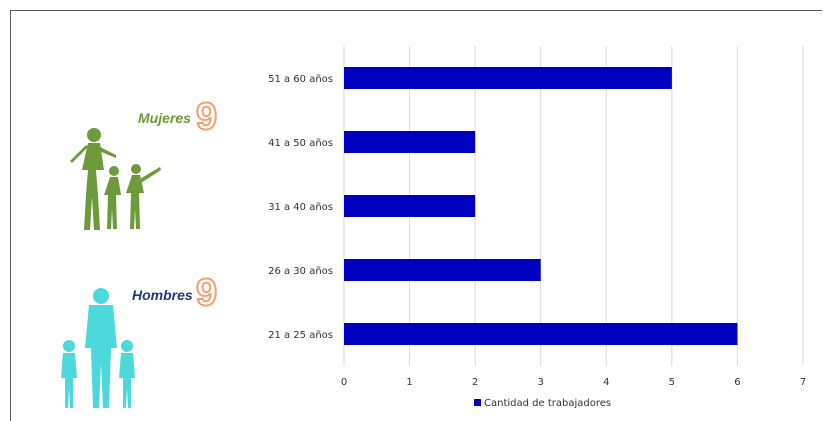  I want to click on category-label: 31 a 40 años, so click(300, 207).